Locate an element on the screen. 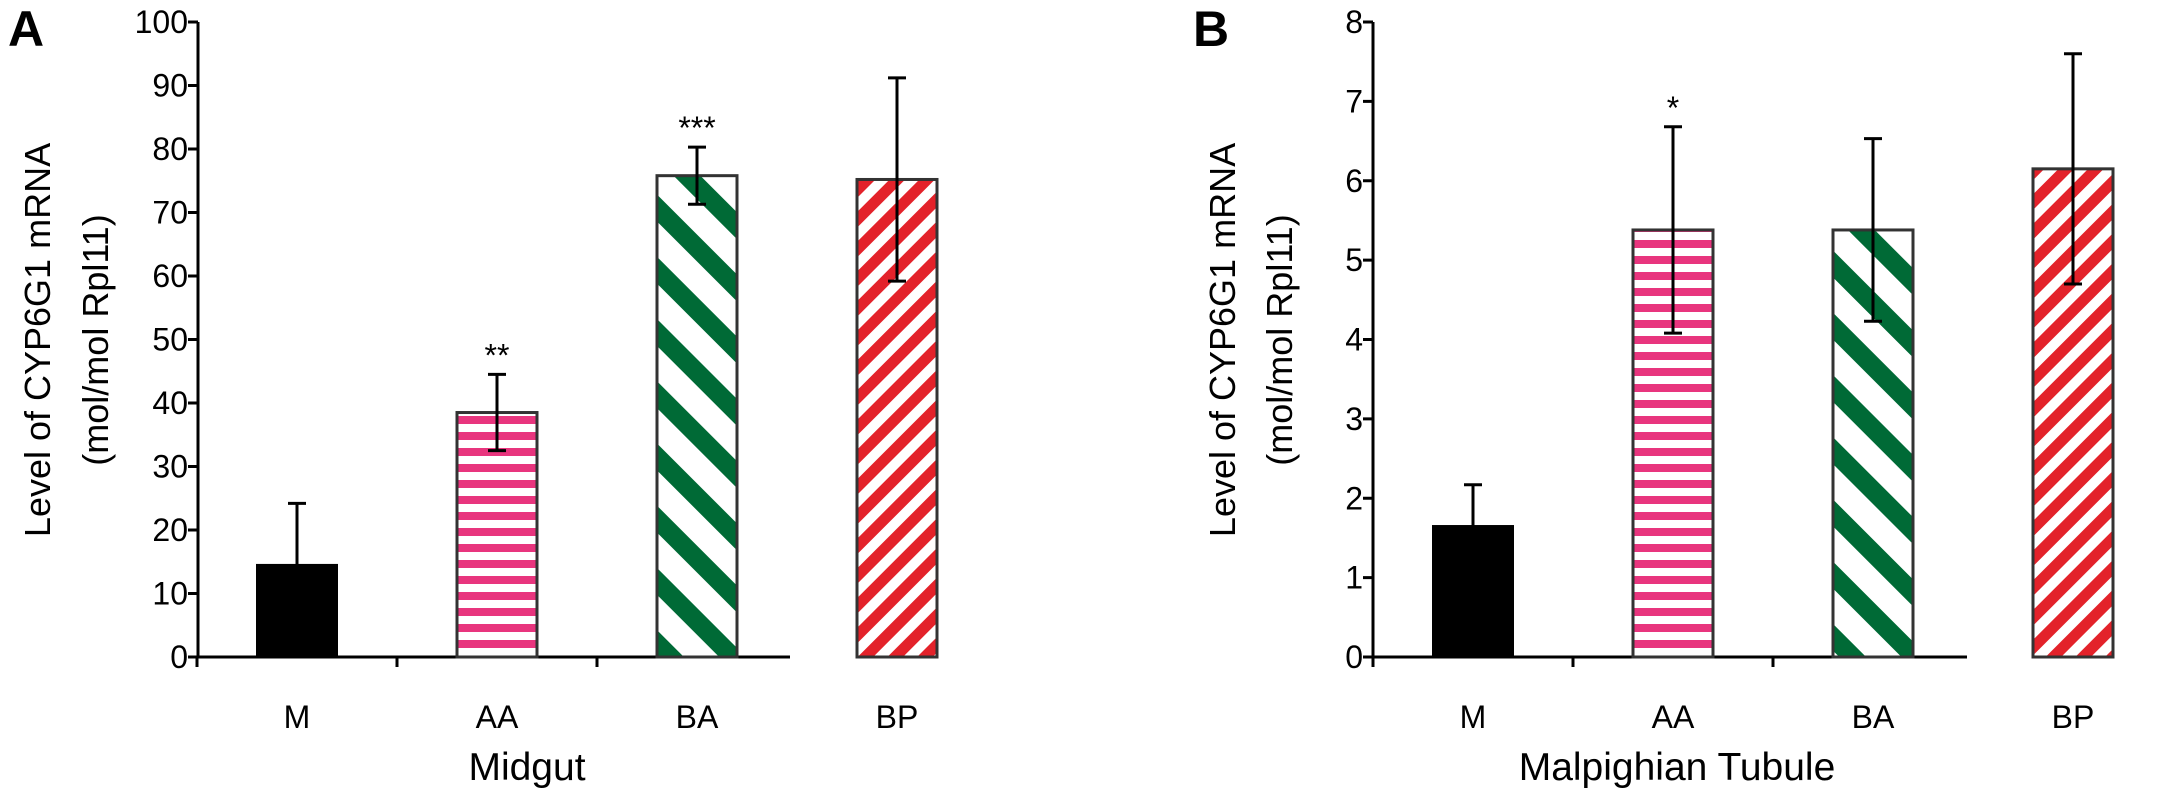 The image size is (2177, 800). panel-label-b: B is located at coordinates (1211, 29).